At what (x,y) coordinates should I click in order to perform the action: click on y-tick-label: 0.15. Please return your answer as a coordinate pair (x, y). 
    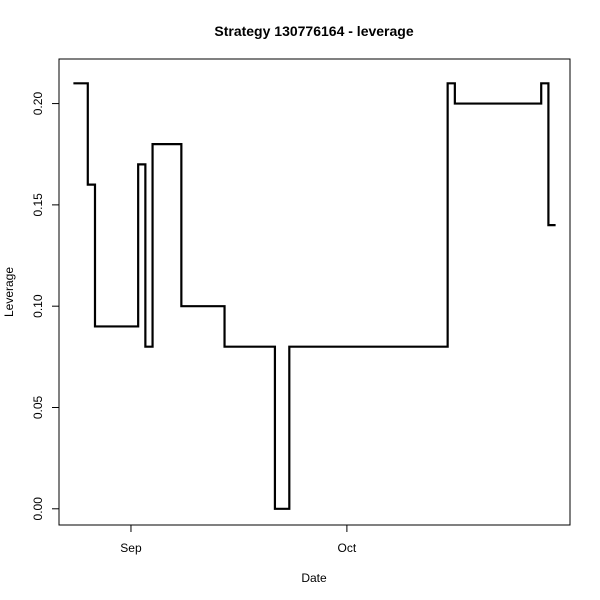
    Looking at the image, I should click on (38, 205).